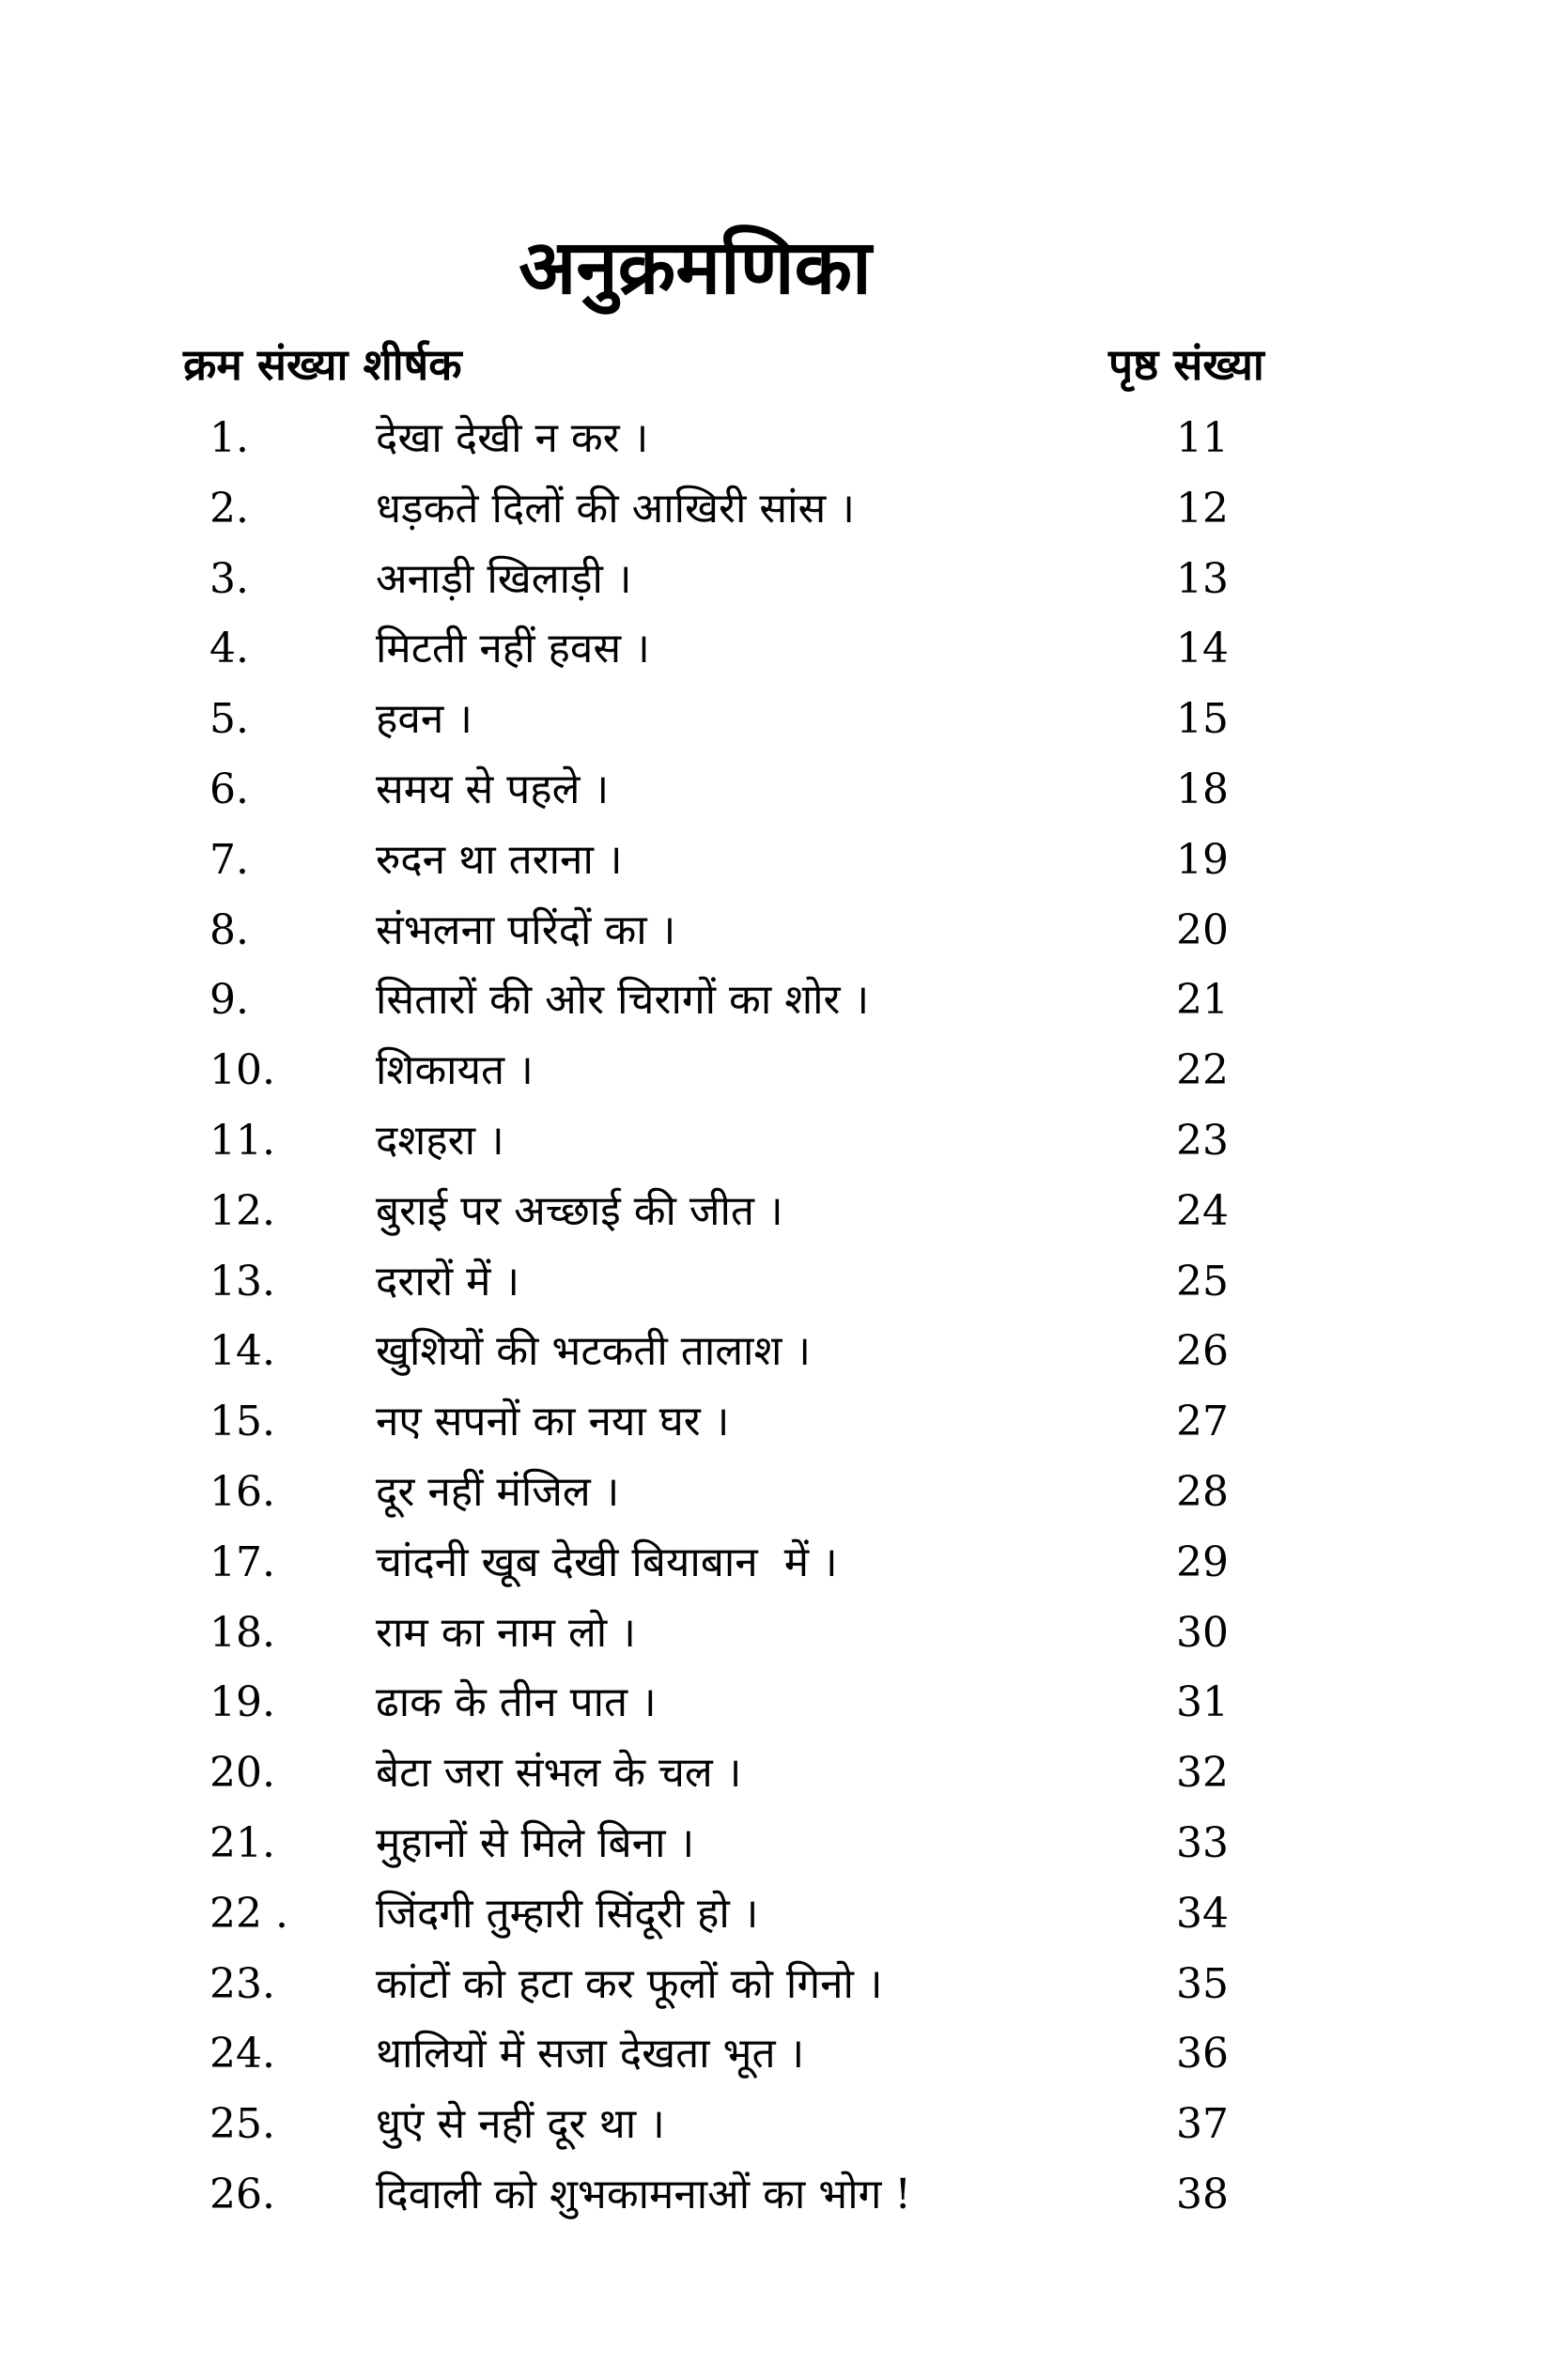  Describe the element at coordinates (1202, 649) in the screenshot. I see `row-page-number: 14` at that location.